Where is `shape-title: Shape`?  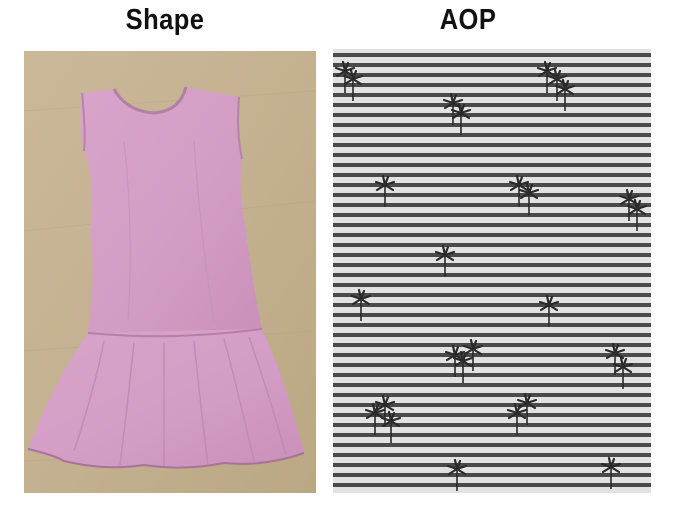 shape-title: Shape is located at coordinates (165, 20).